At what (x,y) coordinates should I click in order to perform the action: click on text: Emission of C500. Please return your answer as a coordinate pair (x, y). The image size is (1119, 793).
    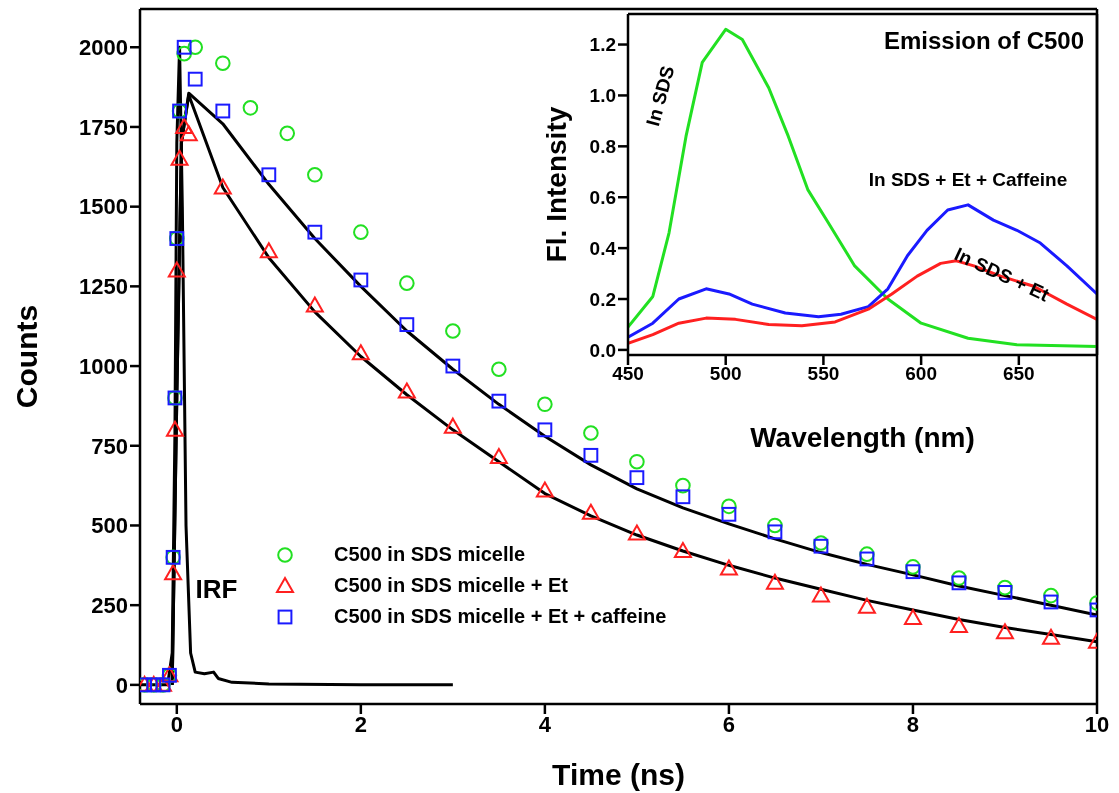
    Looking at the image, I should click on (983, 41).